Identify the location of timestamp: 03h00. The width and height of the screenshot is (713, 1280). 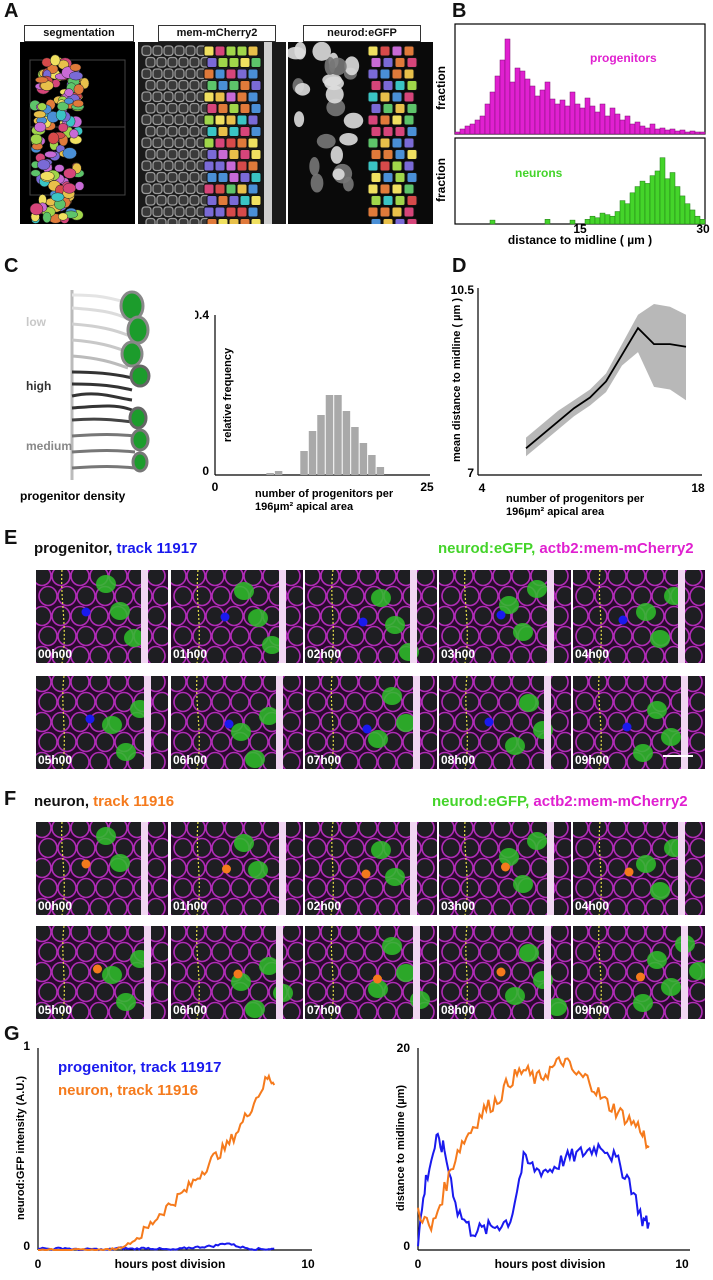
(458, 654).